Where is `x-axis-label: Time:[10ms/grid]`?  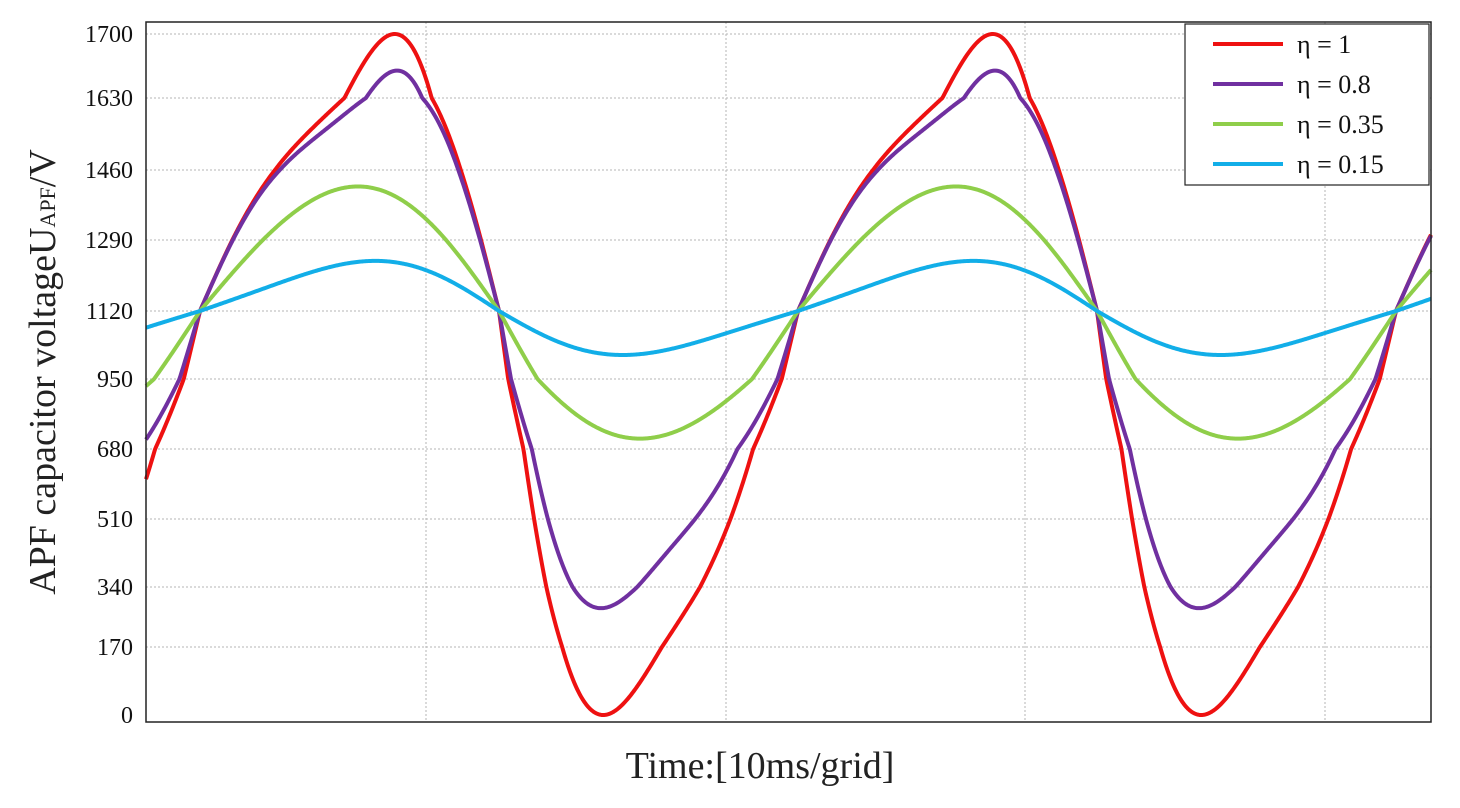 x-axis-label: Time:[10ms/grid] is located at coordinates (760, 766).